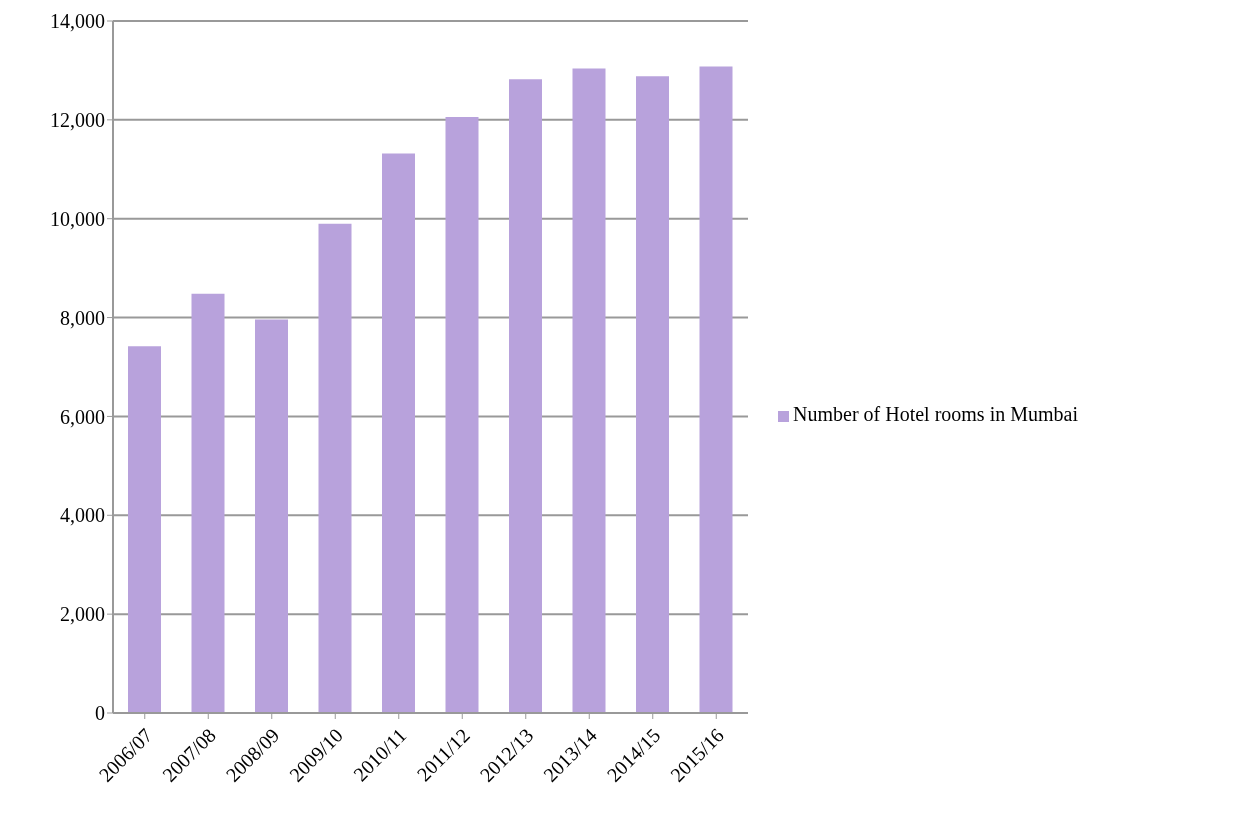 This screenshot has height=821, width=1256. I want to click on y-tick-label: 4,000, so click(82, 515).